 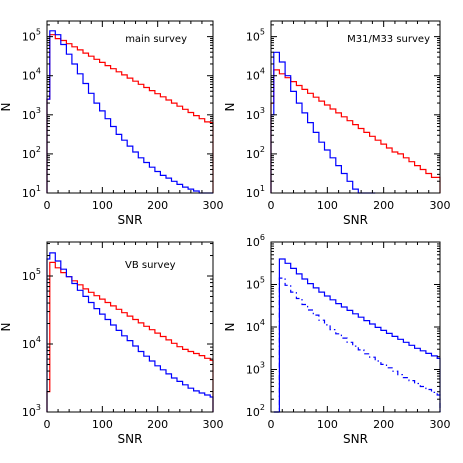 What do you see at coordinates (150, 265) in the screenshot?
I see `panel-title: VB survey` at bounding box center [150, 265].